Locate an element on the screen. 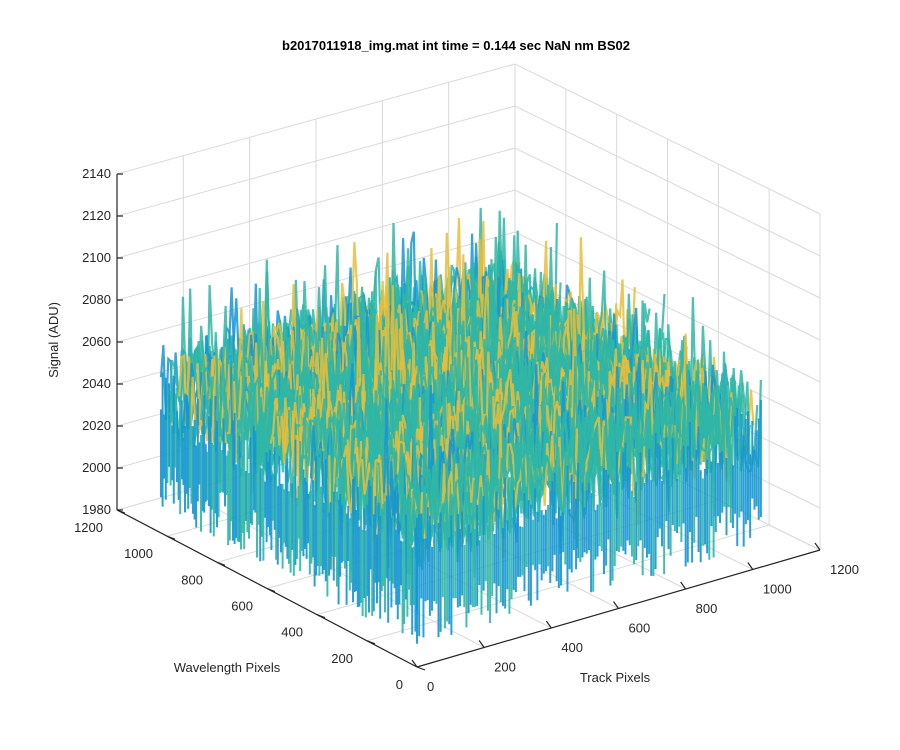  z-tick-label: 2020 is located at coordinates (96, 425).